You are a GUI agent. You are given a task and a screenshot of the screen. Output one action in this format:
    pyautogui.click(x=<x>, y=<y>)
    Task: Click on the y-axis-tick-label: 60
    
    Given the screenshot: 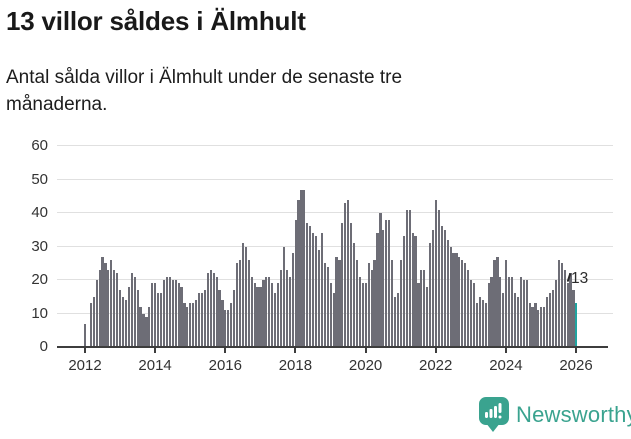 What is the action you would take?
    pyautogui.click(x=39, y=145)
    